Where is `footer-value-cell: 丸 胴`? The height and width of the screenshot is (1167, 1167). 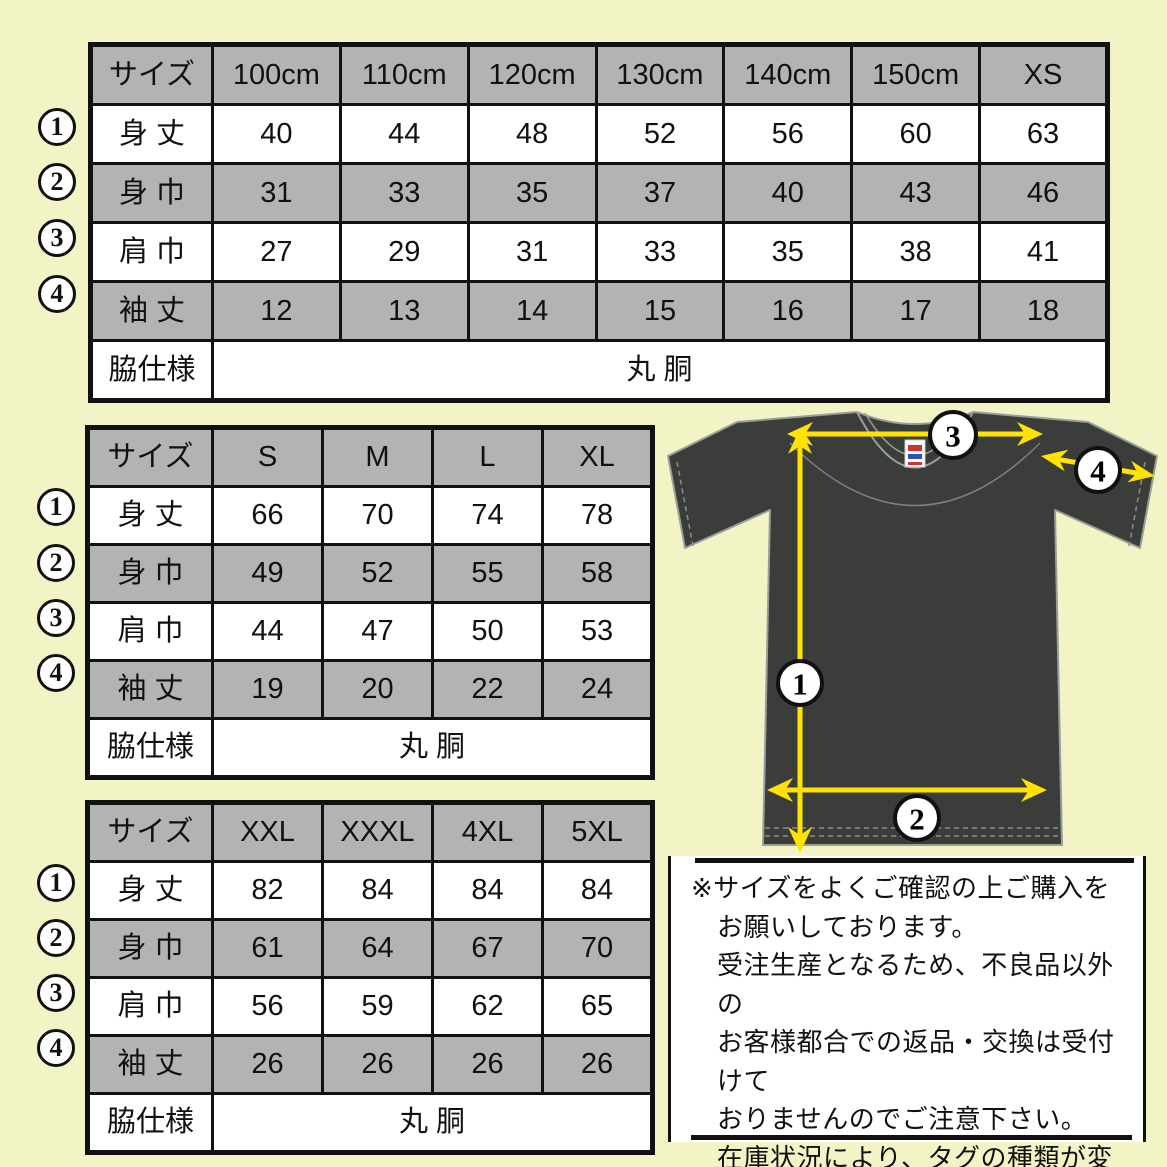
footer-value-cell: 丸 胴 is located at coordinates (432, 1123).